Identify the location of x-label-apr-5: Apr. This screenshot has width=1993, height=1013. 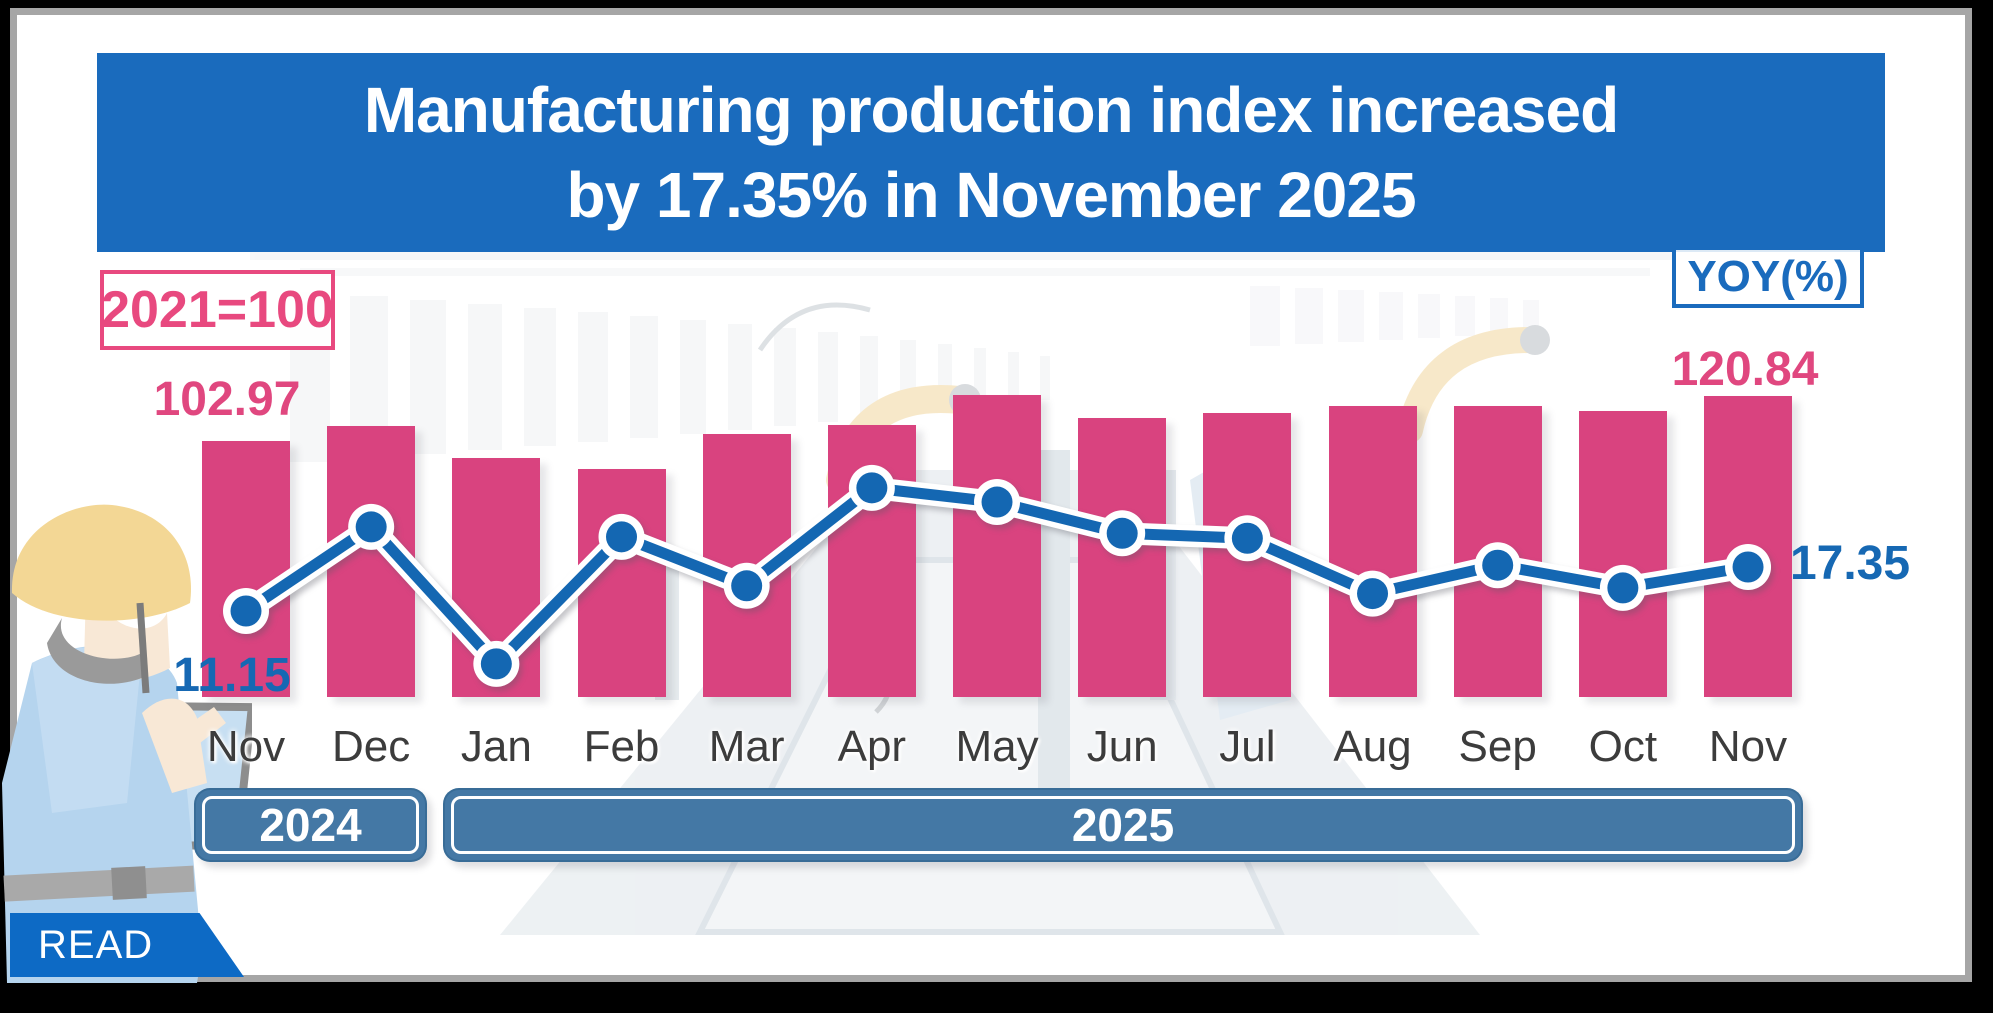
(872, 746).